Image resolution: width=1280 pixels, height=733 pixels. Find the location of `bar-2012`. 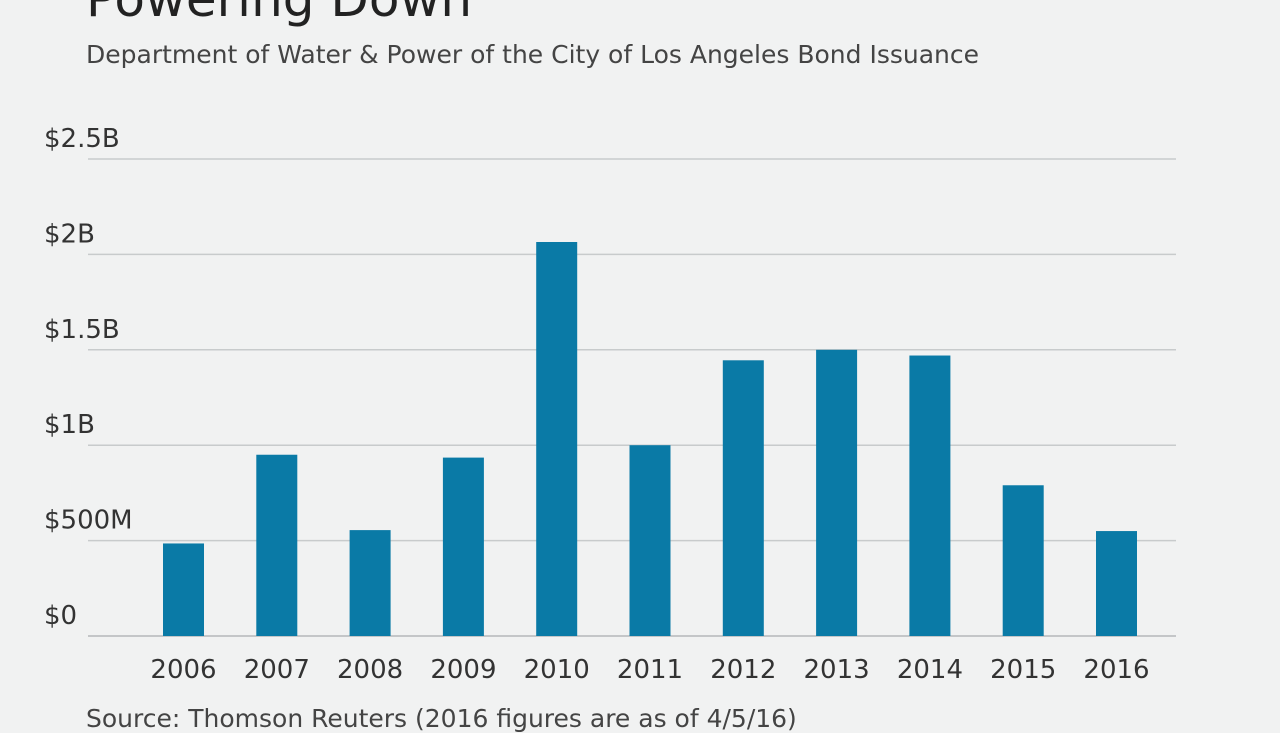

bar-2012 is located at coordinates (743, 498).